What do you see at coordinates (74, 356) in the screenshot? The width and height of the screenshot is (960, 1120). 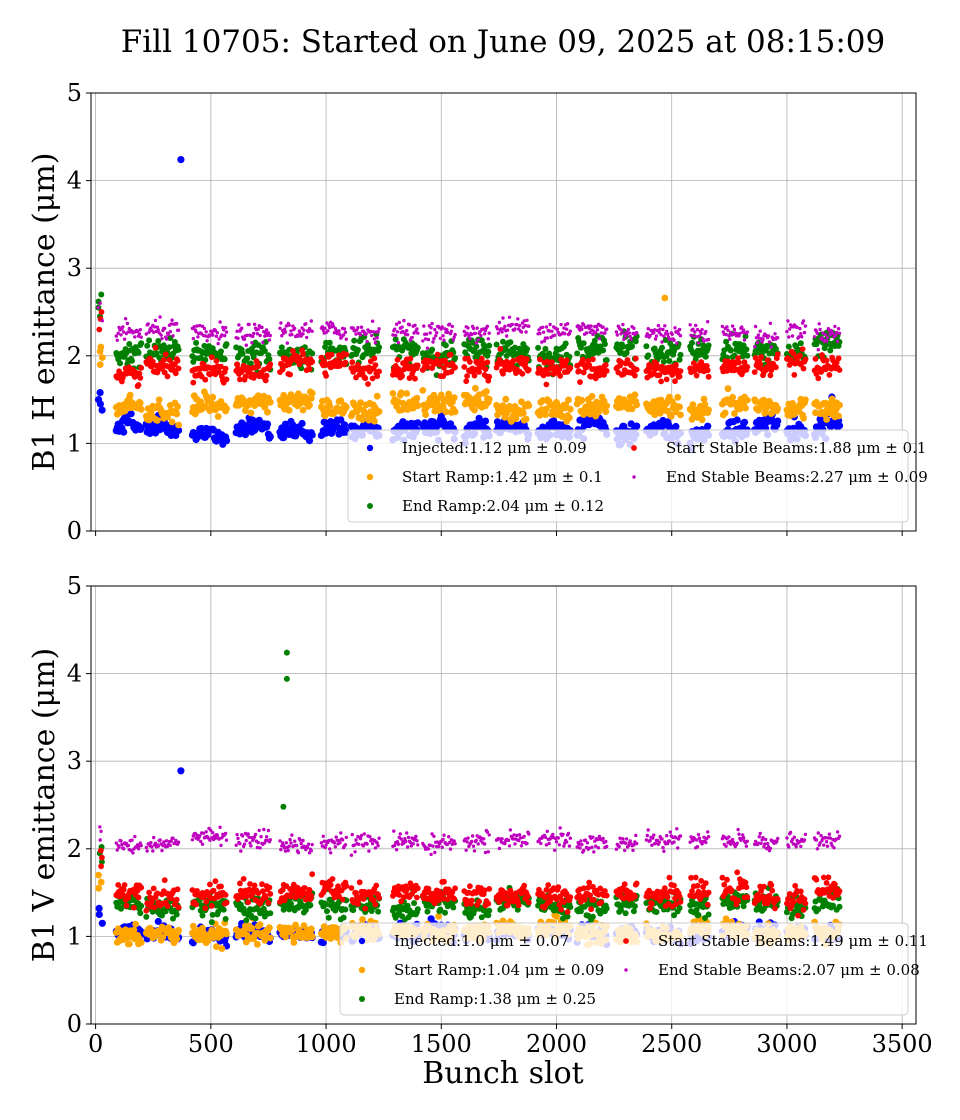 I see `y-tick-label: 2` at bounding box center [74, 356].